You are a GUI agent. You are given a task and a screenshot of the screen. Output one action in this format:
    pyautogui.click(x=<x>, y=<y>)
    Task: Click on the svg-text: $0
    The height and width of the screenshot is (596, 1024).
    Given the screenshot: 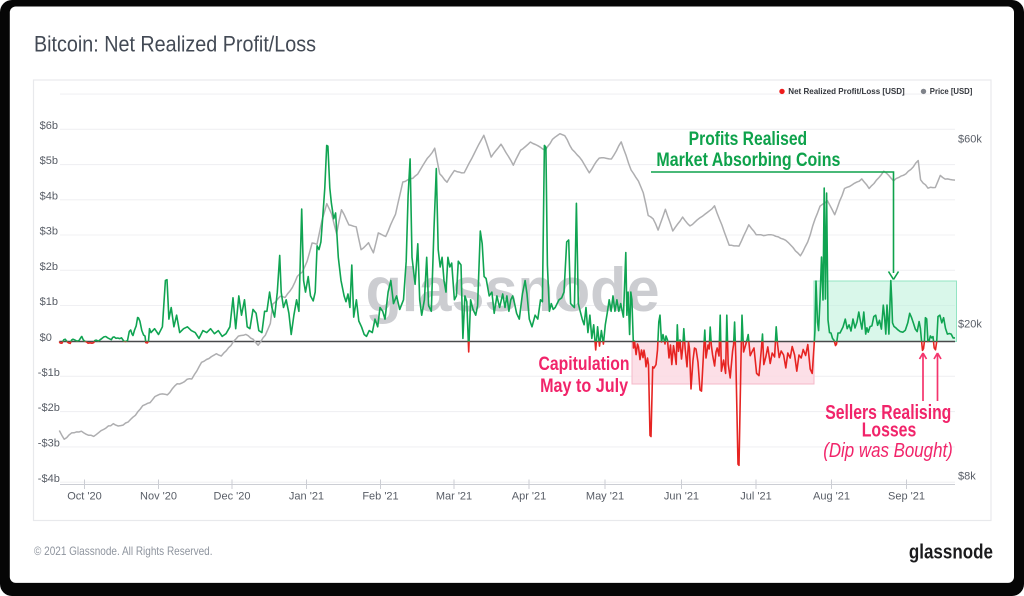 What is the action you would take?
    pyautogui.click(x=46, y=338)
    